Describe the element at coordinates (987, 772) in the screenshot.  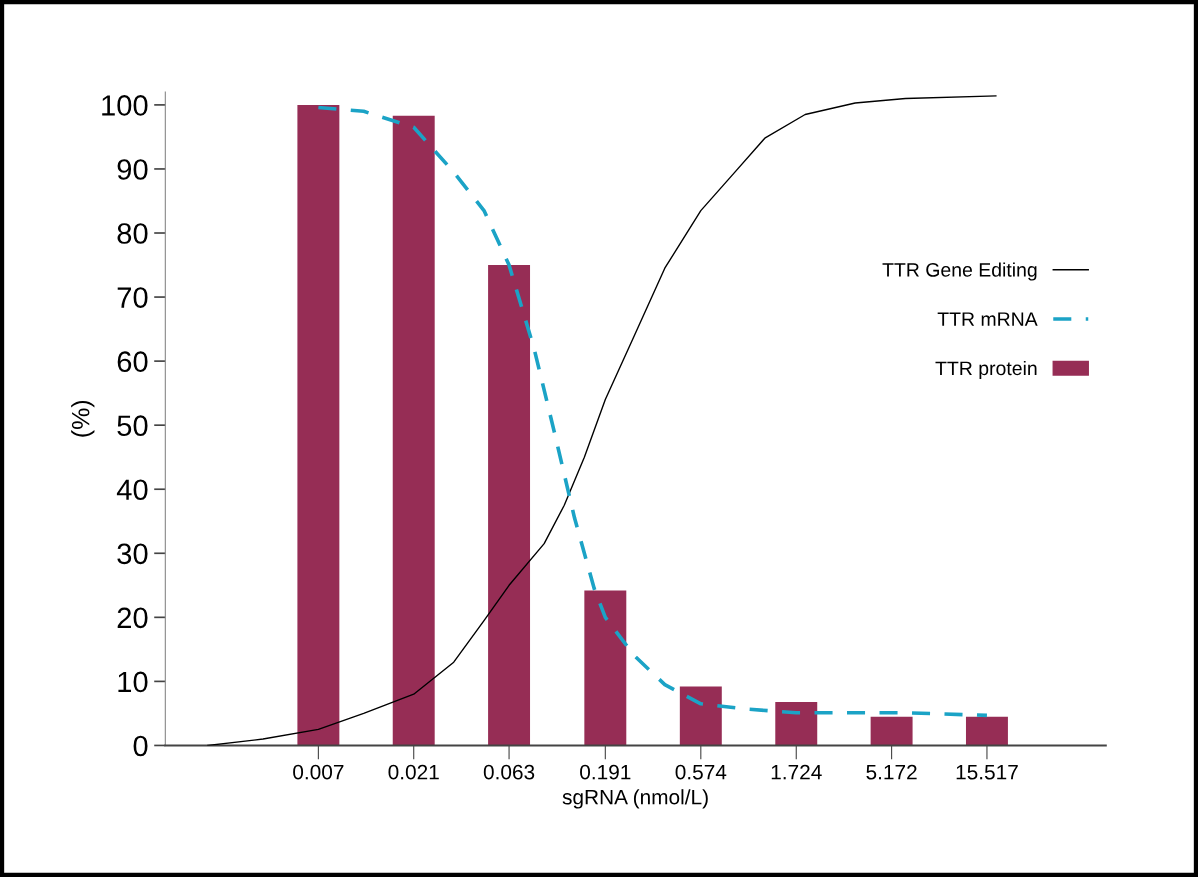
I see `x-tick-label: 15.517` at that location.